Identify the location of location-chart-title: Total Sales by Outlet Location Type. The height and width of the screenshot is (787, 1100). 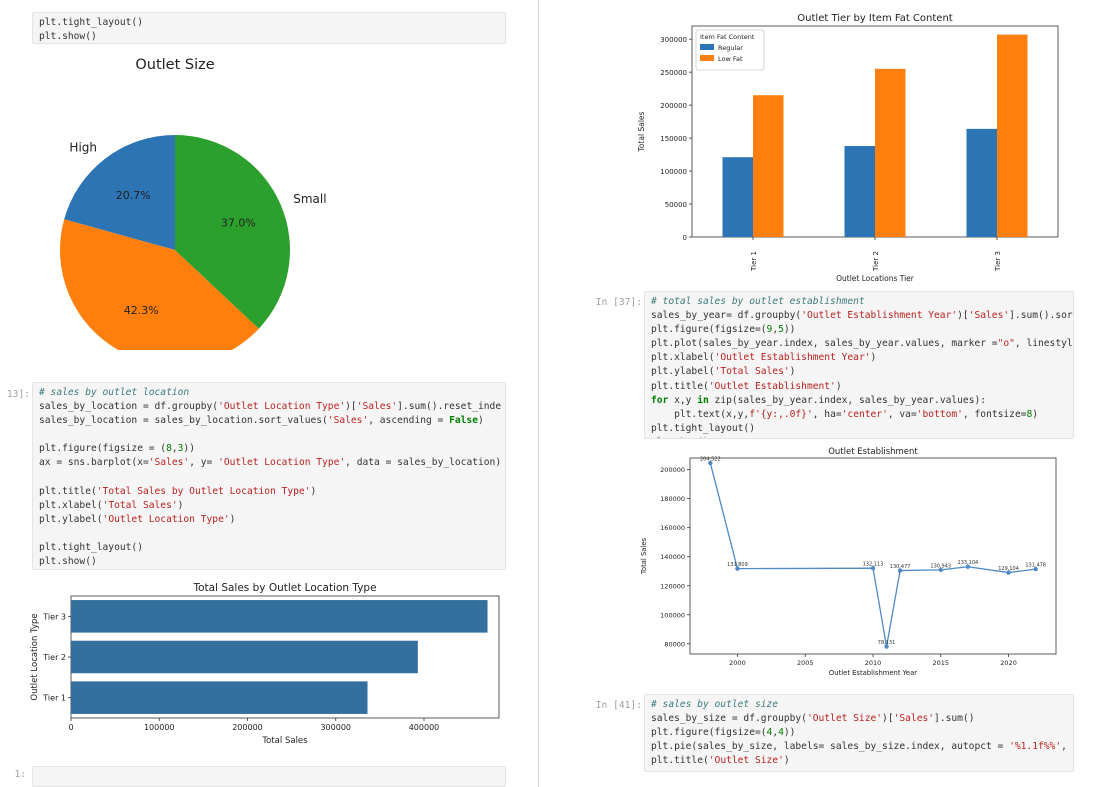
(284, 588).